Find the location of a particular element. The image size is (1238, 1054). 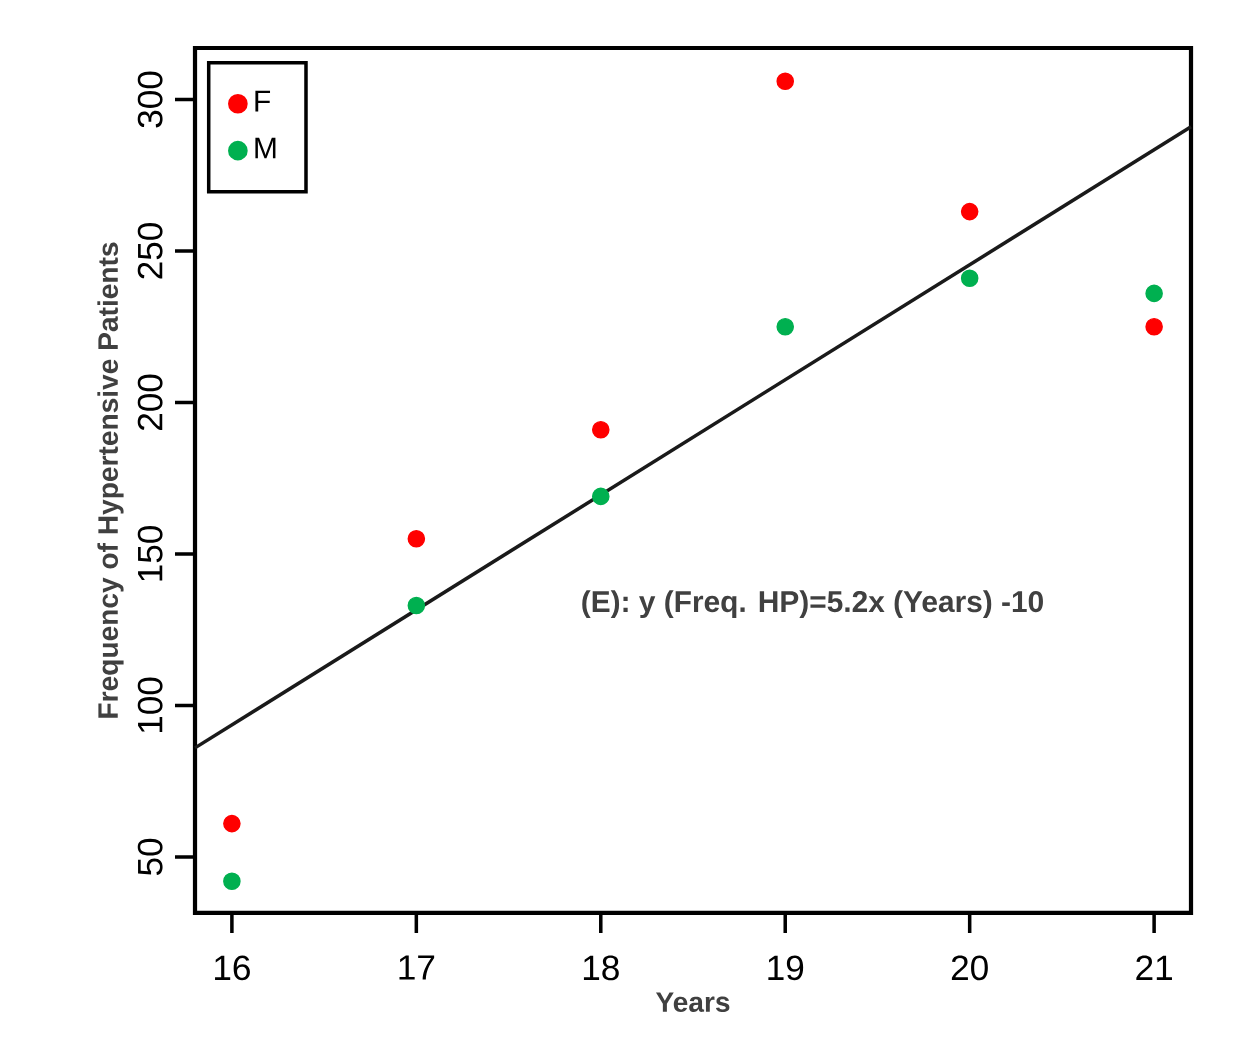

x-tick-label: 18 is located at coordinates (601, 968).